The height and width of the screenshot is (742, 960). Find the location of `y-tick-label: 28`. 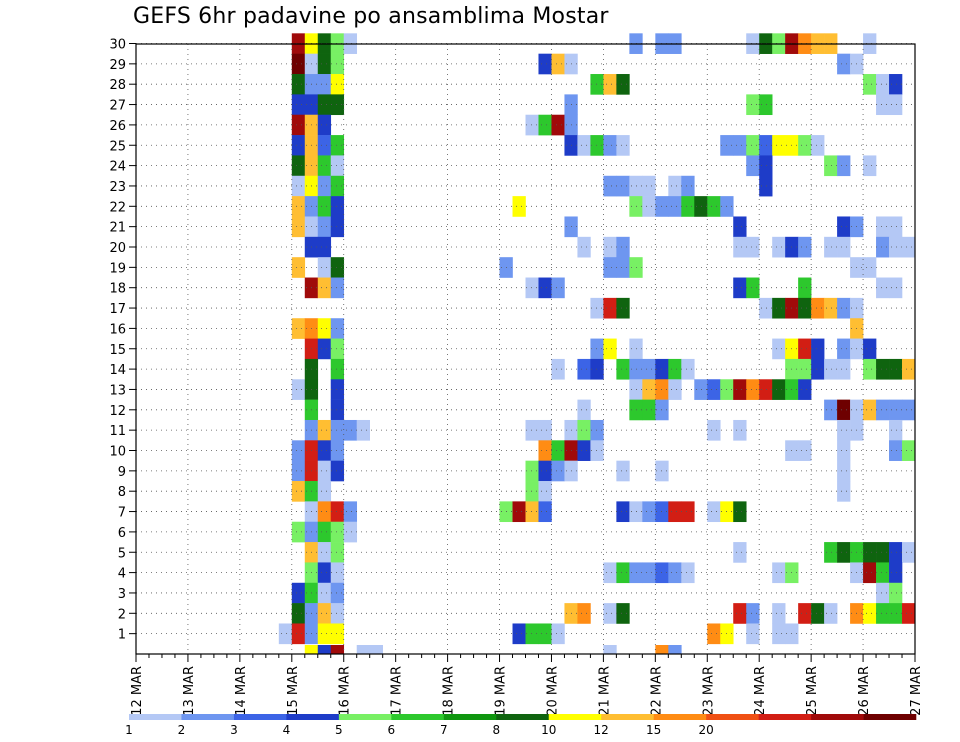

y-tick-label: 28 is located at coordinates (117, 85).